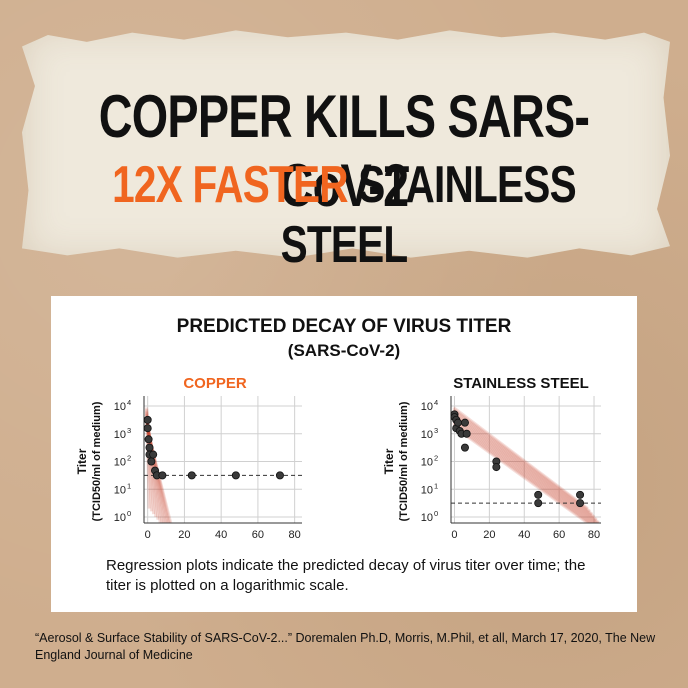  What do you see at coordinates (215, 383) in the screenshot?
I see `chart-title: COPPER` at bounding box center [215, 383].